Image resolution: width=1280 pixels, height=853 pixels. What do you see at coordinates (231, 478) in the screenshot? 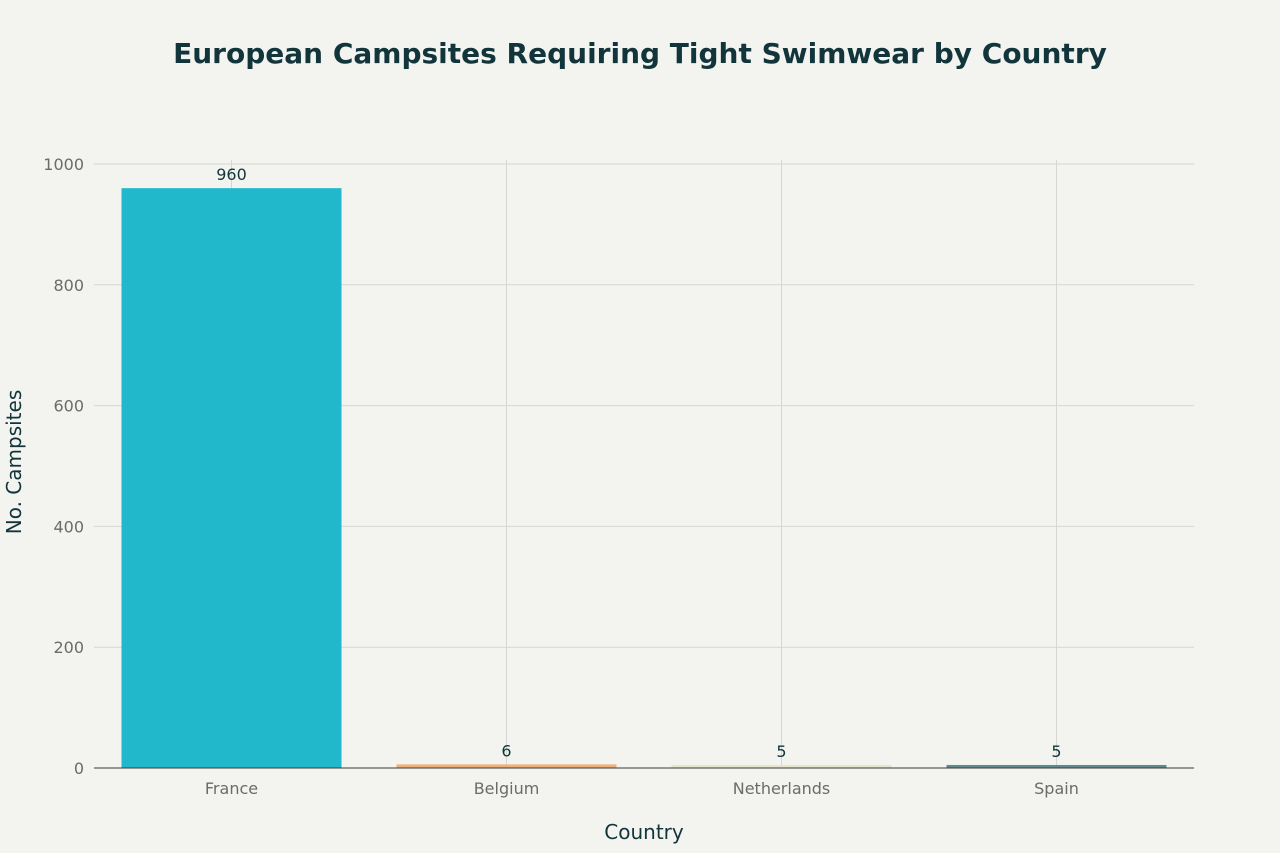
I see `bar-france` at bounding box center [231, 478].